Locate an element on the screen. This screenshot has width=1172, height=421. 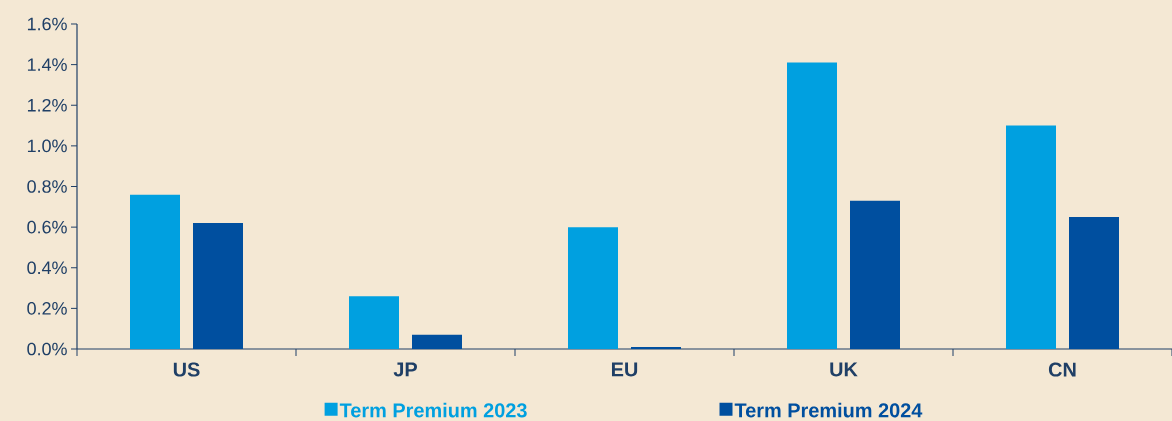
legend-label: Term Premium 2023 is located at coordinates (433, 410).